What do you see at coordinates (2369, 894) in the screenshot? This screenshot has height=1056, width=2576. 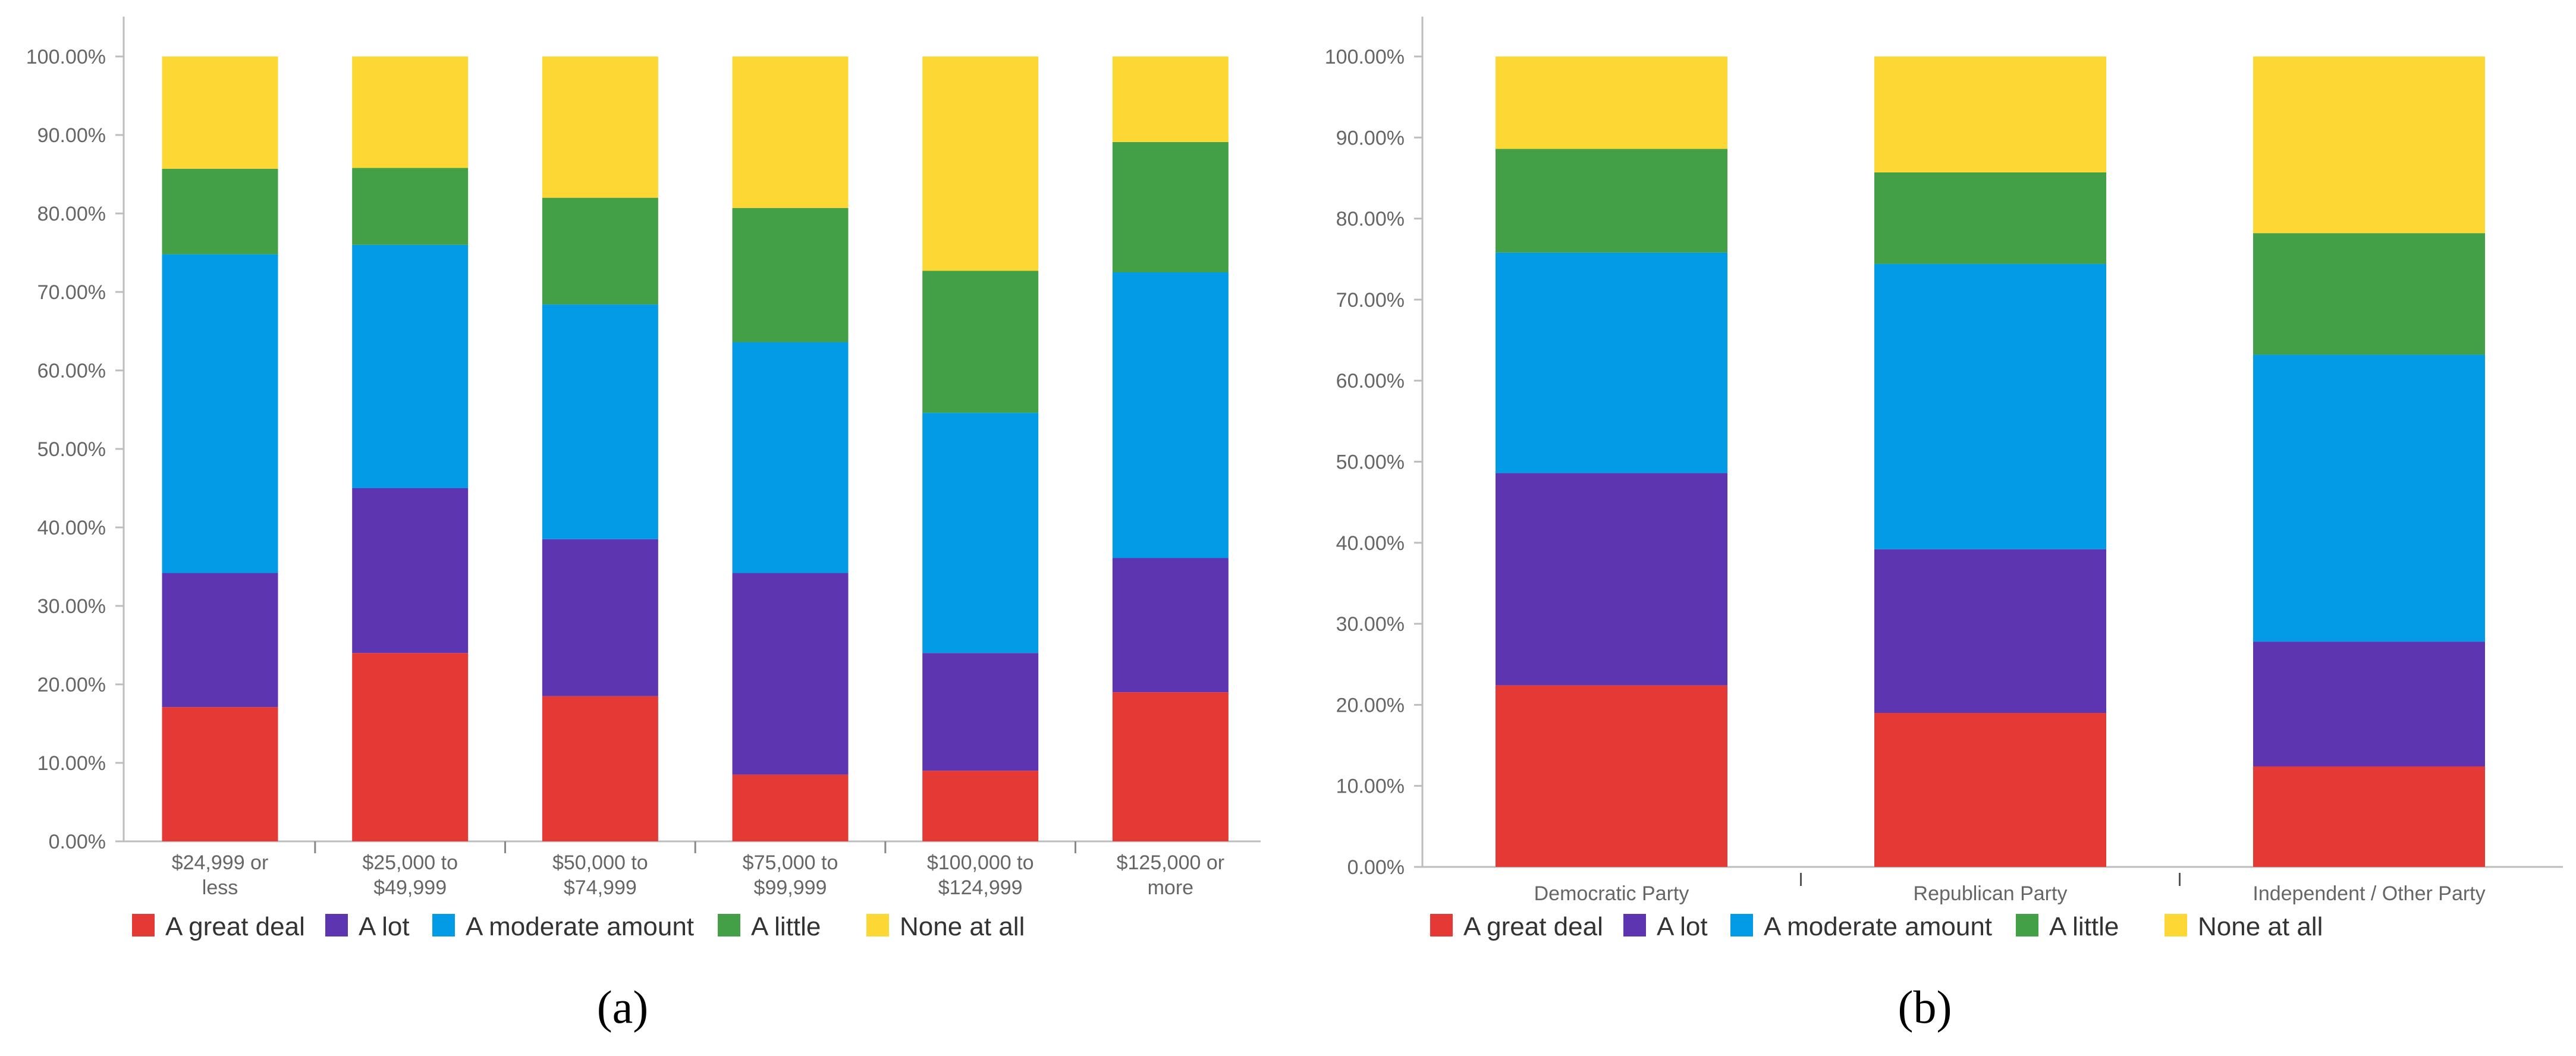 I see `x-tick-label-b-2: Independent / Other Party` at bounding box center [2369, 894].